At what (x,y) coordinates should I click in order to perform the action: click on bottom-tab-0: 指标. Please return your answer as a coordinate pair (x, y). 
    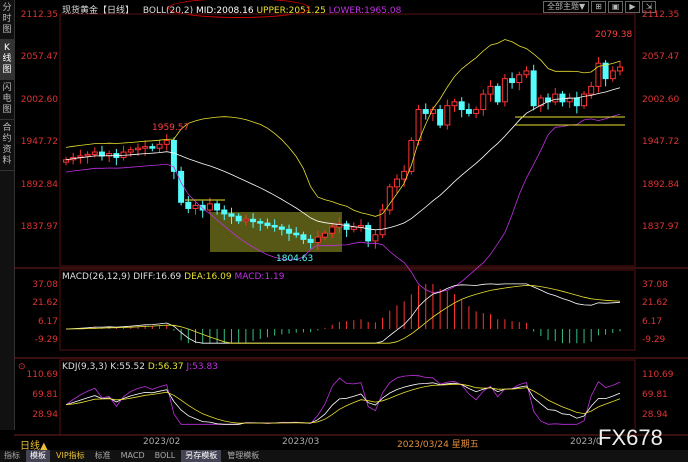
    Looking at the image, I should click on (12, 455).